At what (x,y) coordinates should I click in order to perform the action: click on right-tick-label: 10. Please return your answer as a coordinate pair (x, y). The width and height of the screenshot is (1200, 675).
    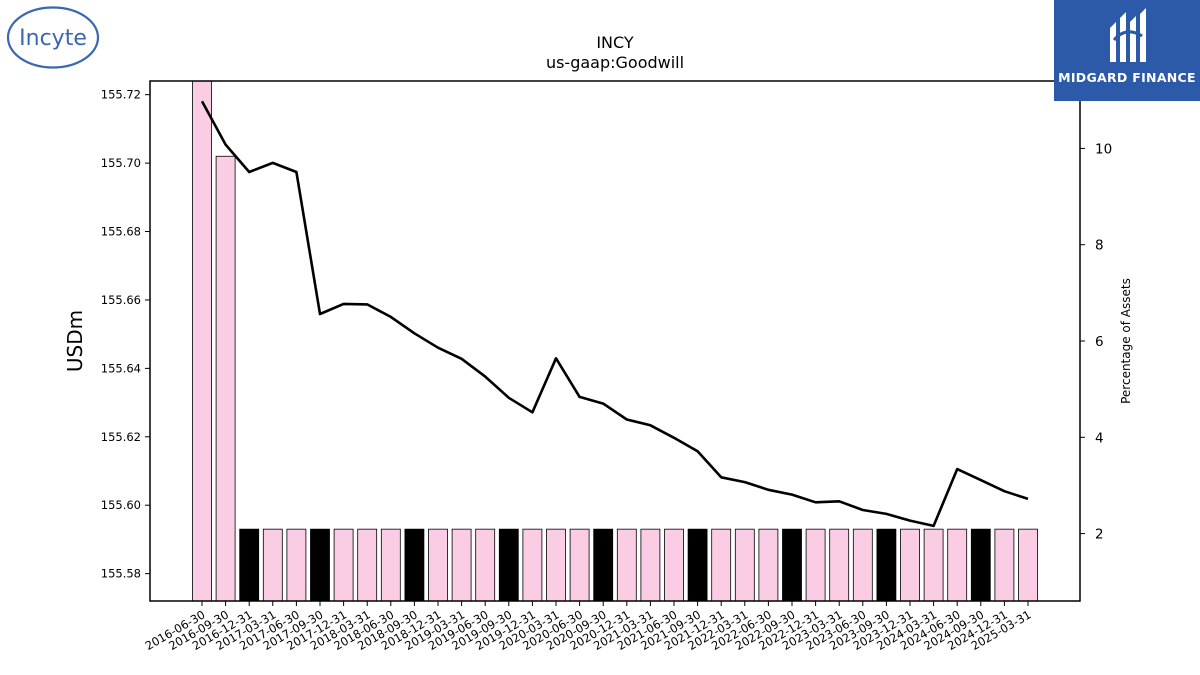
    Looking at the image, I should click on (1103, 149).